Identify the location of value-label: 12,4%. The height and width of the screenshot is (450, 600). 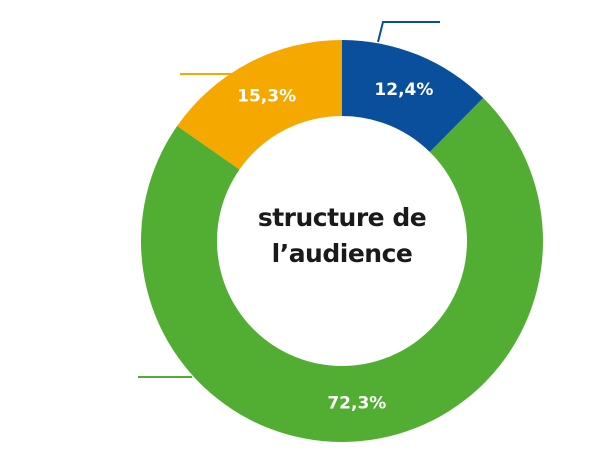
(403, 90).